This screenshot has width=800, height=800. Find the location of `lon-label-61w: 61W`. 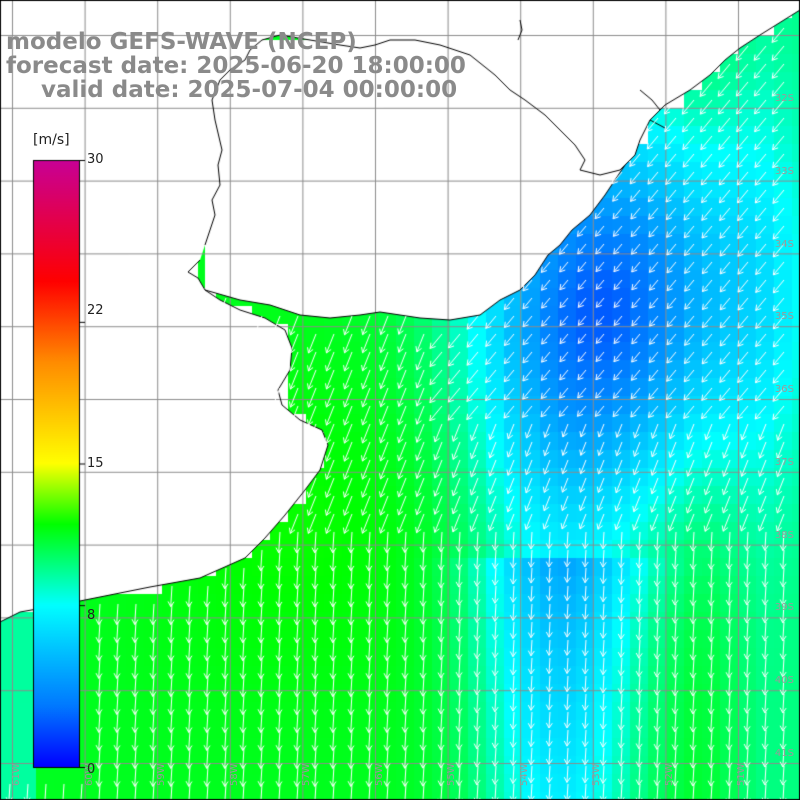

lon-label-61w: 61W is located at coordinates (16, 774).